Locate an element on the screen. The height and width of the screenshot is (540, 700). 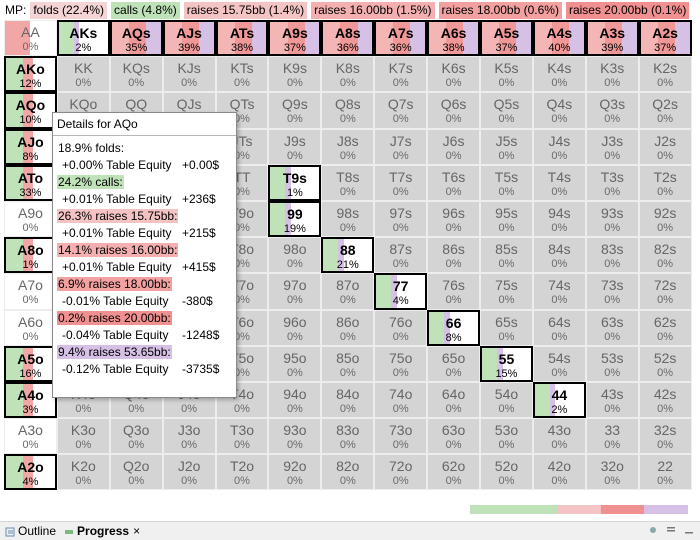
hand-cell: 77 4% is located at coordinates (401, 291).